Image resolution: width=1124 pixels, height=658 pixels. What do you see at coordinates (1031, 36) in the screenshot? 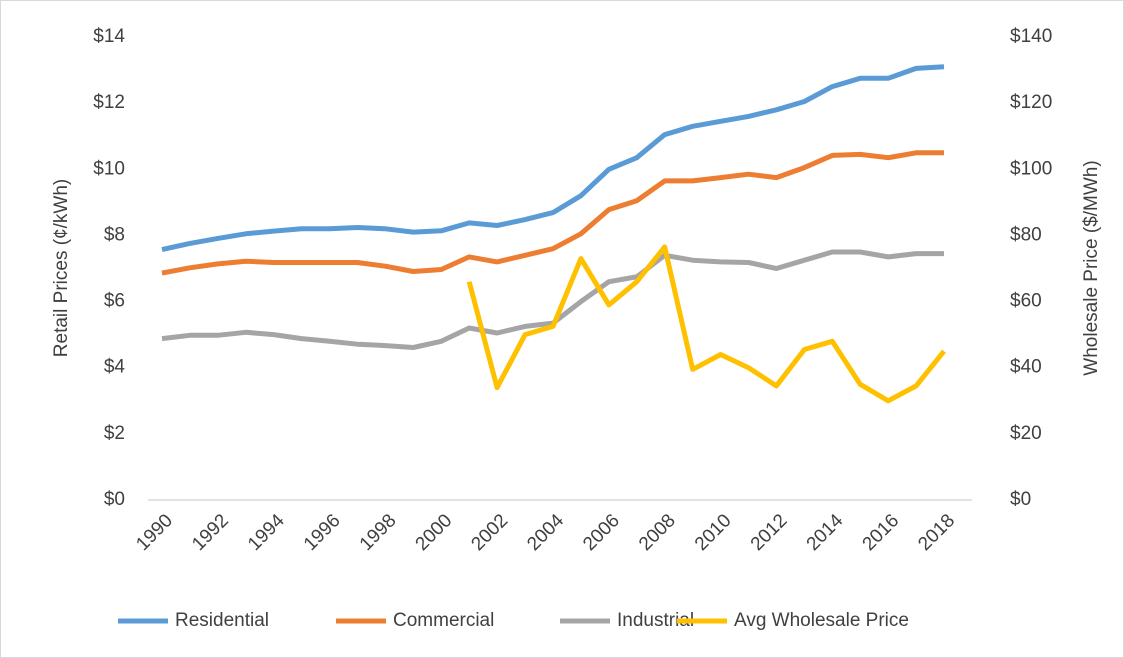
I see `y2-tick-label: $140` at bounding box center [1031, 36].